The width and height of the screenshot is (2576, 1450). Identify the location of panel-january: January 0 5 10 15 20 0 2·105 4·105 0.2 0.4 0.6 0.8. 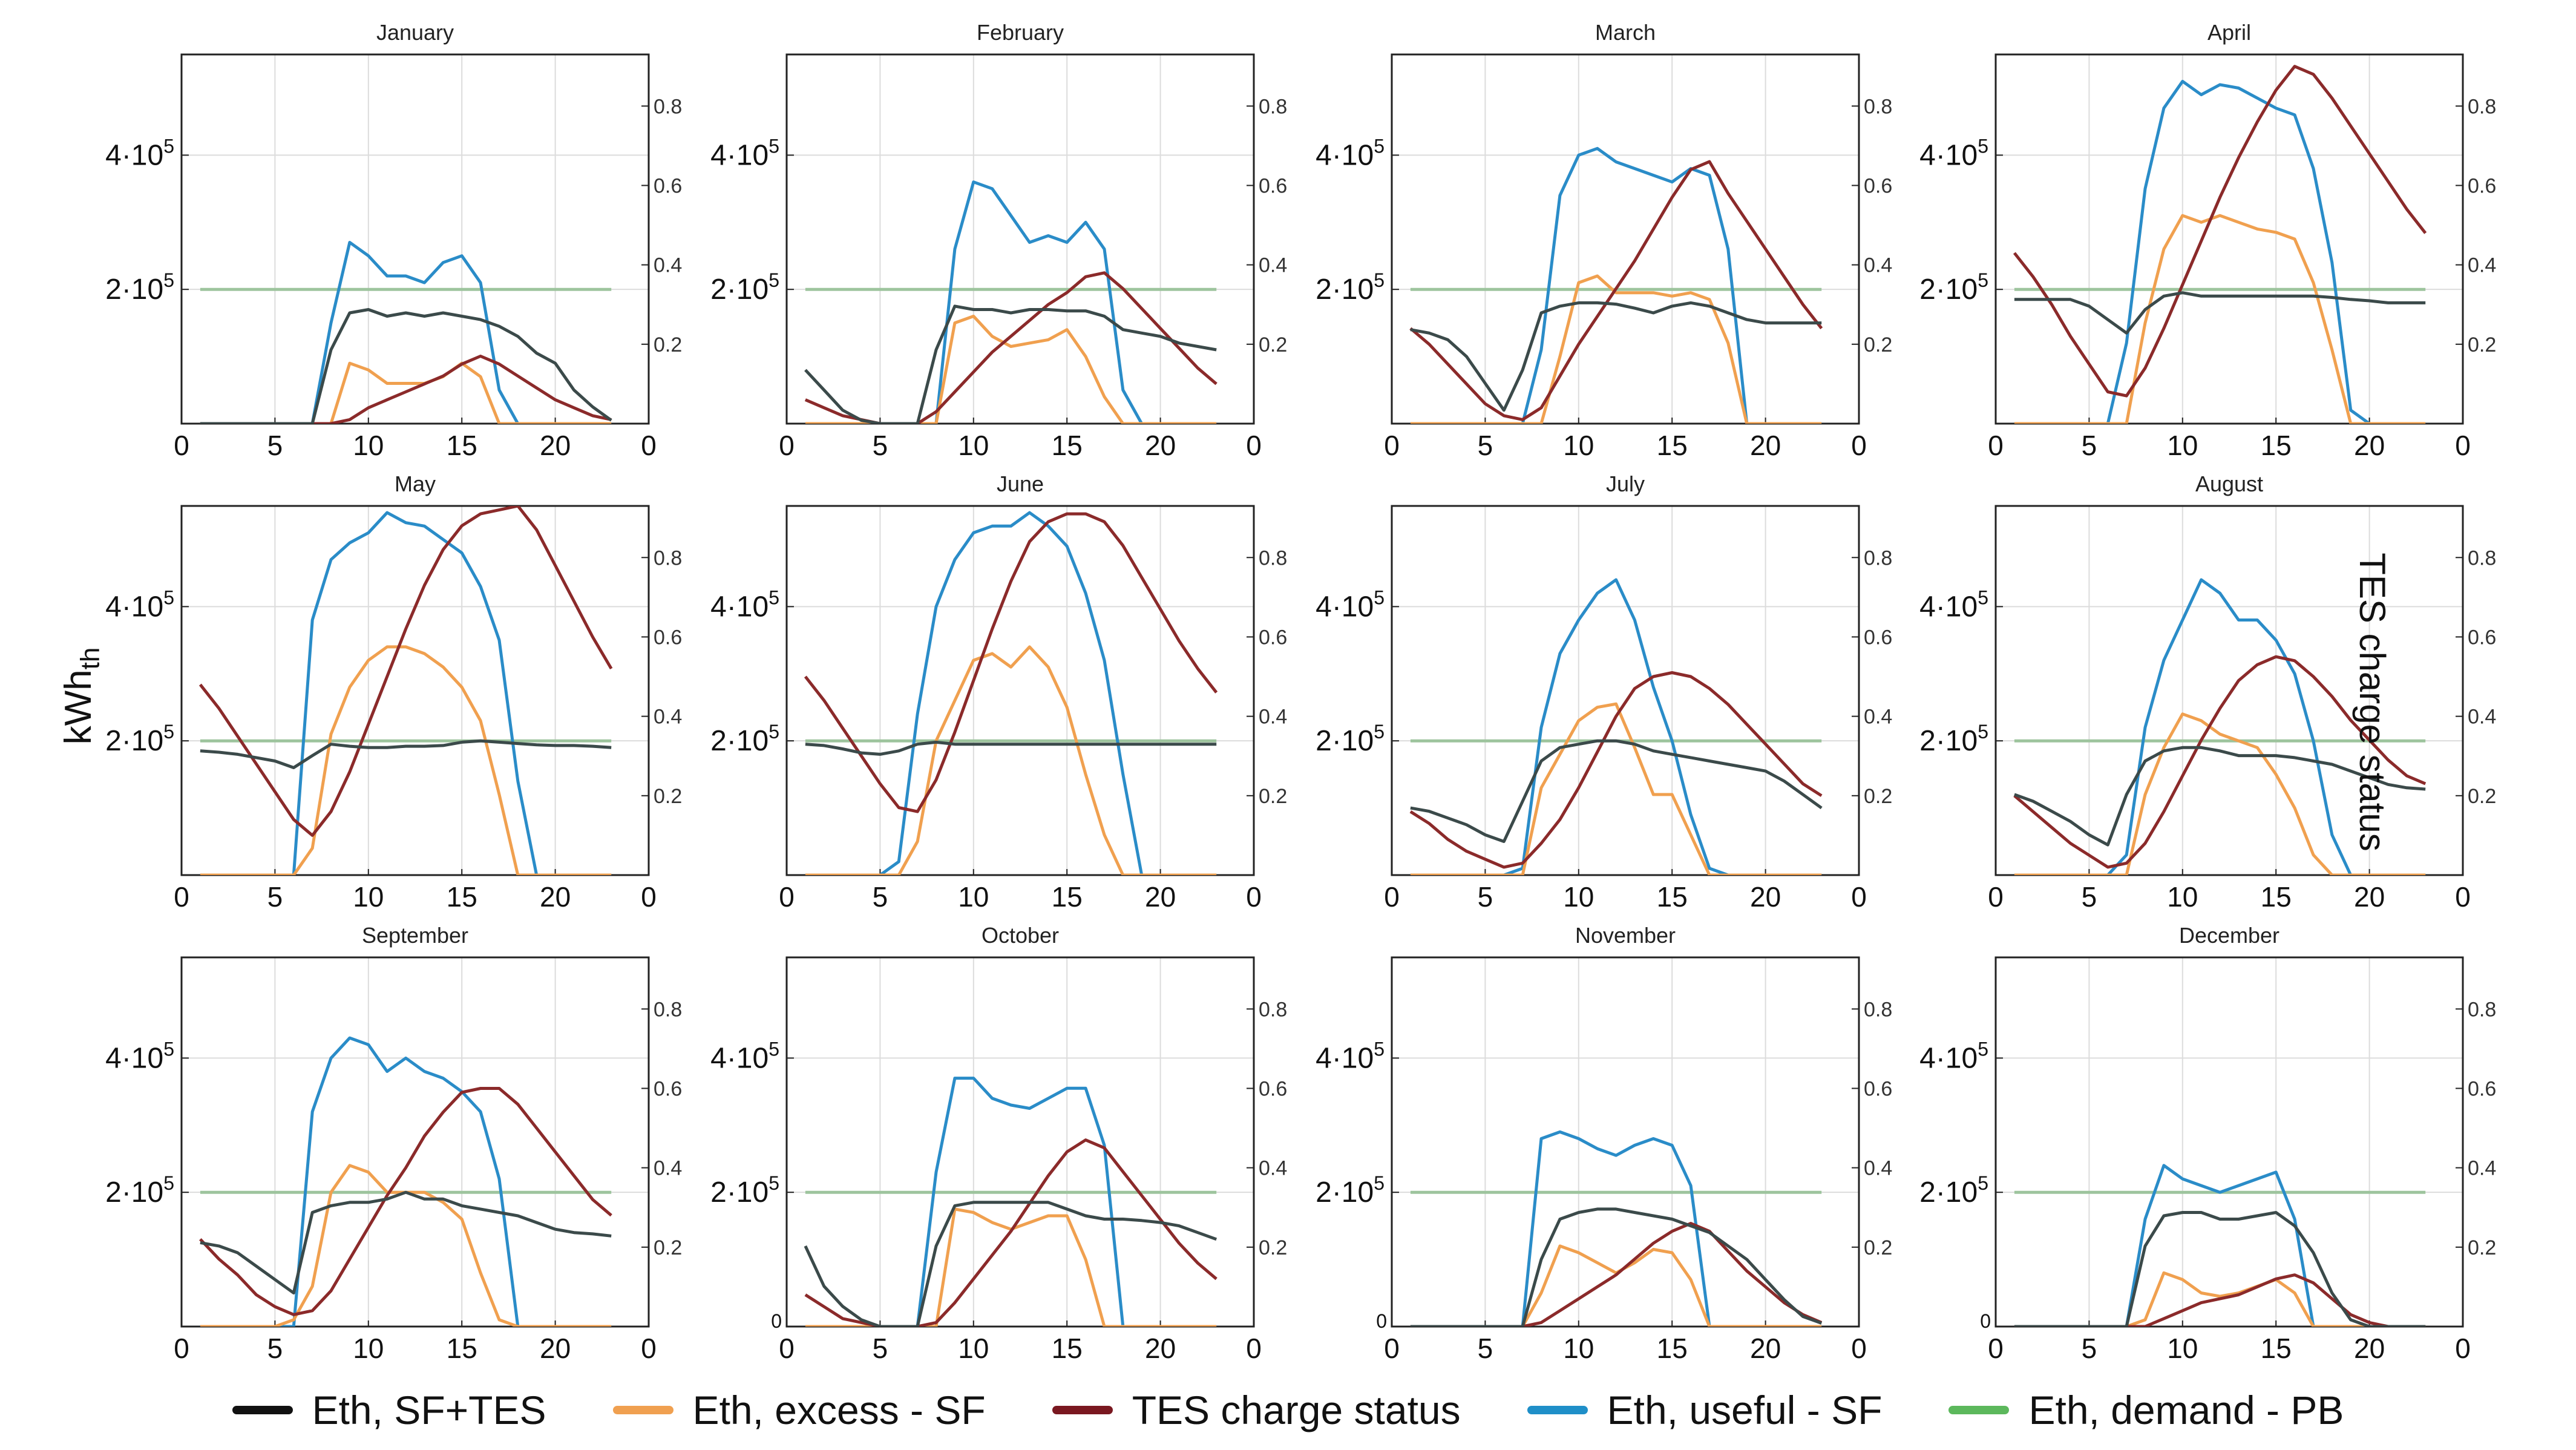
(393, 241).